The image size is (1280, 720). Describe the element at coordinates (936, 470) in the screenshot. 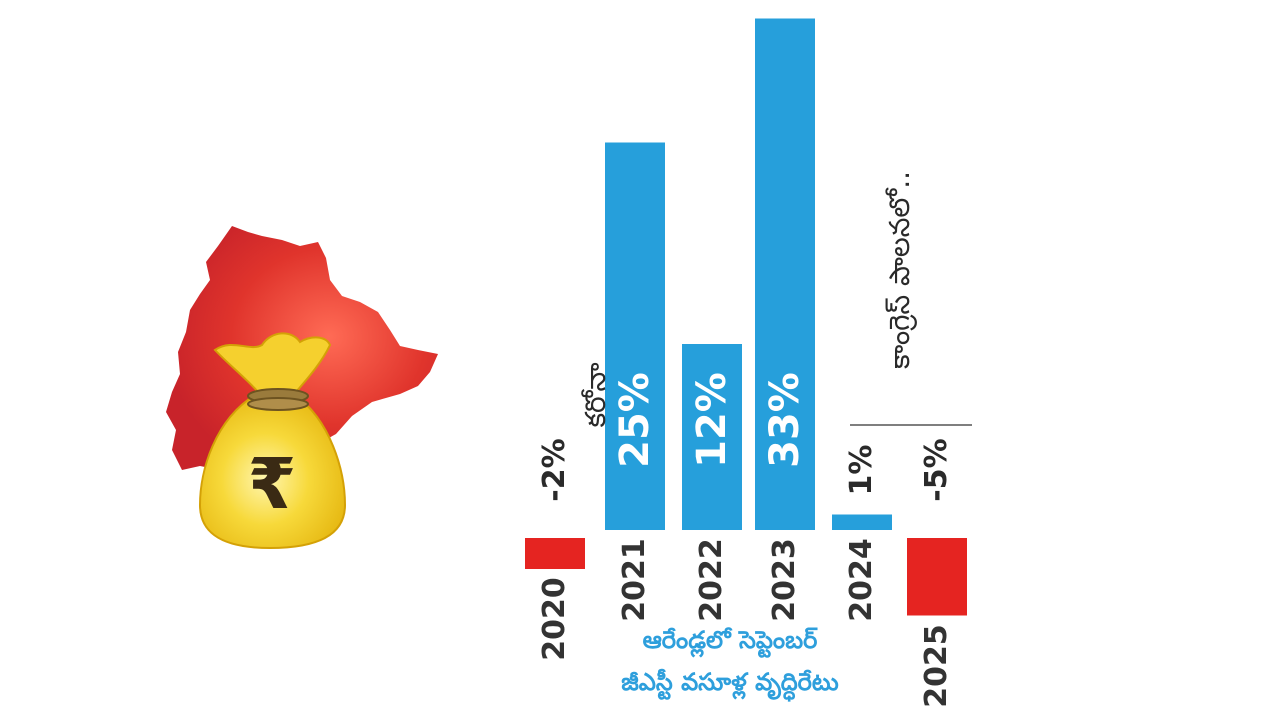

I see `value-label-2025: -5%` at that location.